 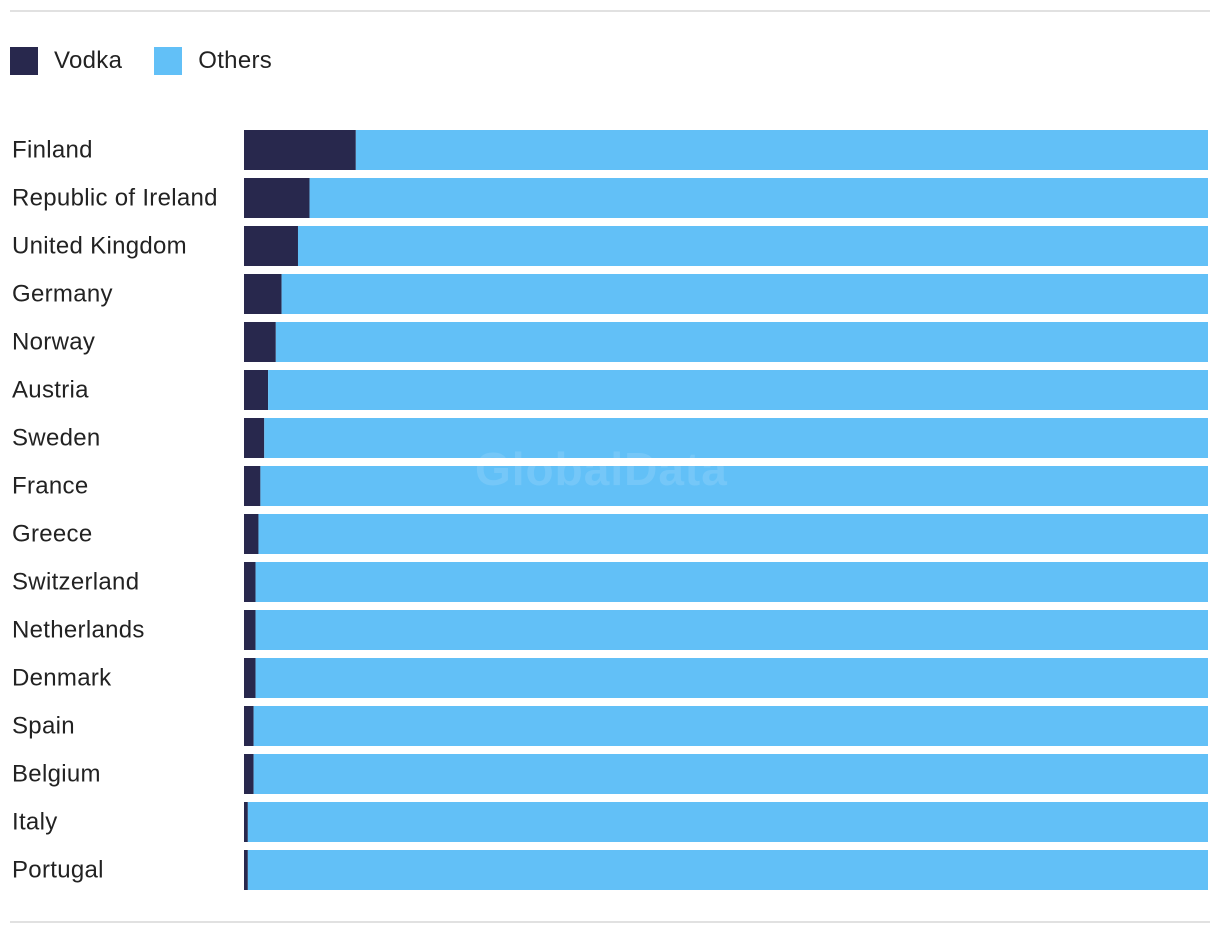 I want to click on bar-row: Greece, so click(x=610, y=534).